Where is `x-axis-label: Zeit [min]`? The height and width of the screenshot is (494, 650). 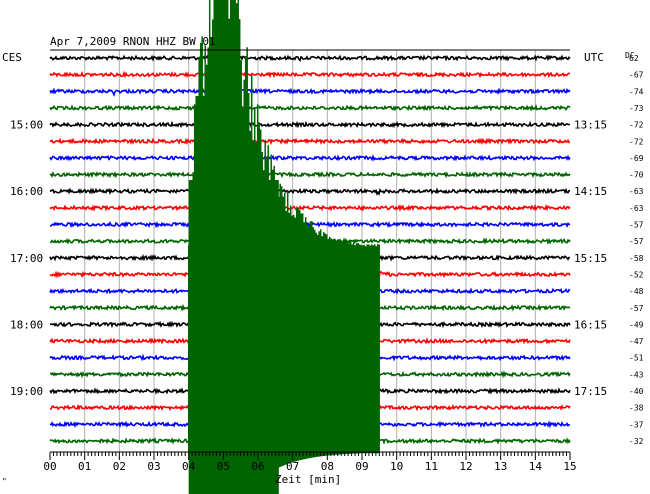 x-axis-label: Zeit [min] is located at coordinates (308, 479).